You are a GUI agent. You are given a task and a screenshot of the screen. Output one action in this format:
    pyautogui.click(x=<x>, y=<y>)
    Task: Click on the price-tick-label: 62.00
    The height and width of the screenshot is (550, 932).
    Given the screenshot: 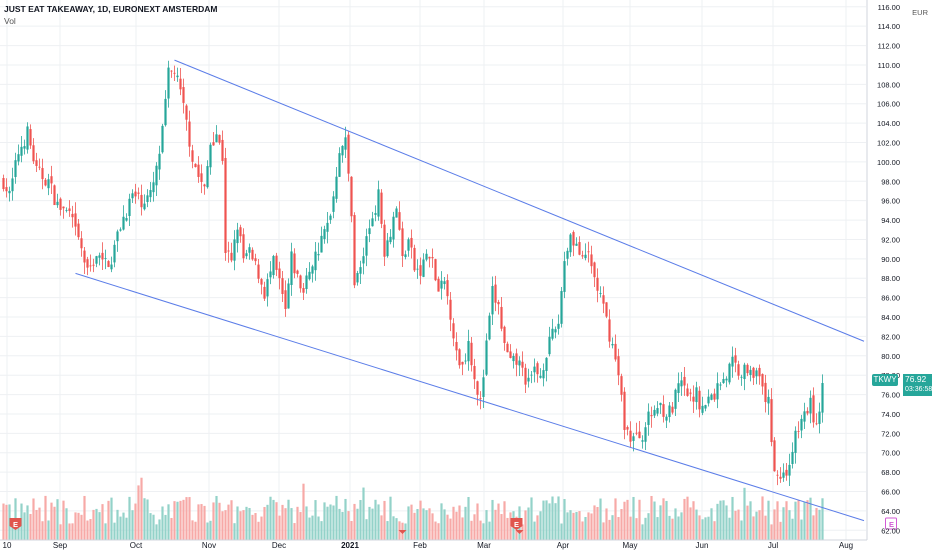 What is the action you would take?
    pyautogui.click(x=890, y=530)
    